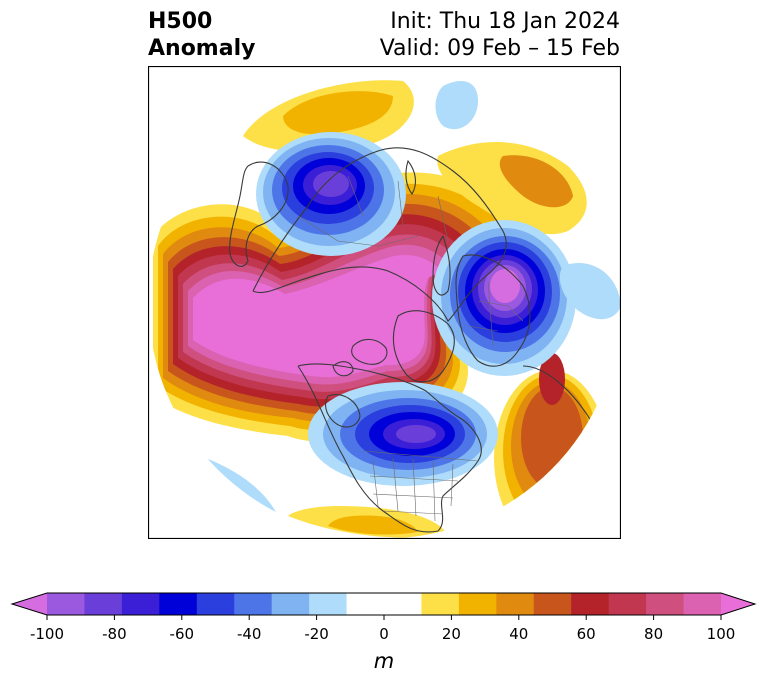 The height and width of the screenshot is (684, 768). Describe the element at coordinates (738, 604) in the screenshot. I see `colorbar-over-arrow` at that location.